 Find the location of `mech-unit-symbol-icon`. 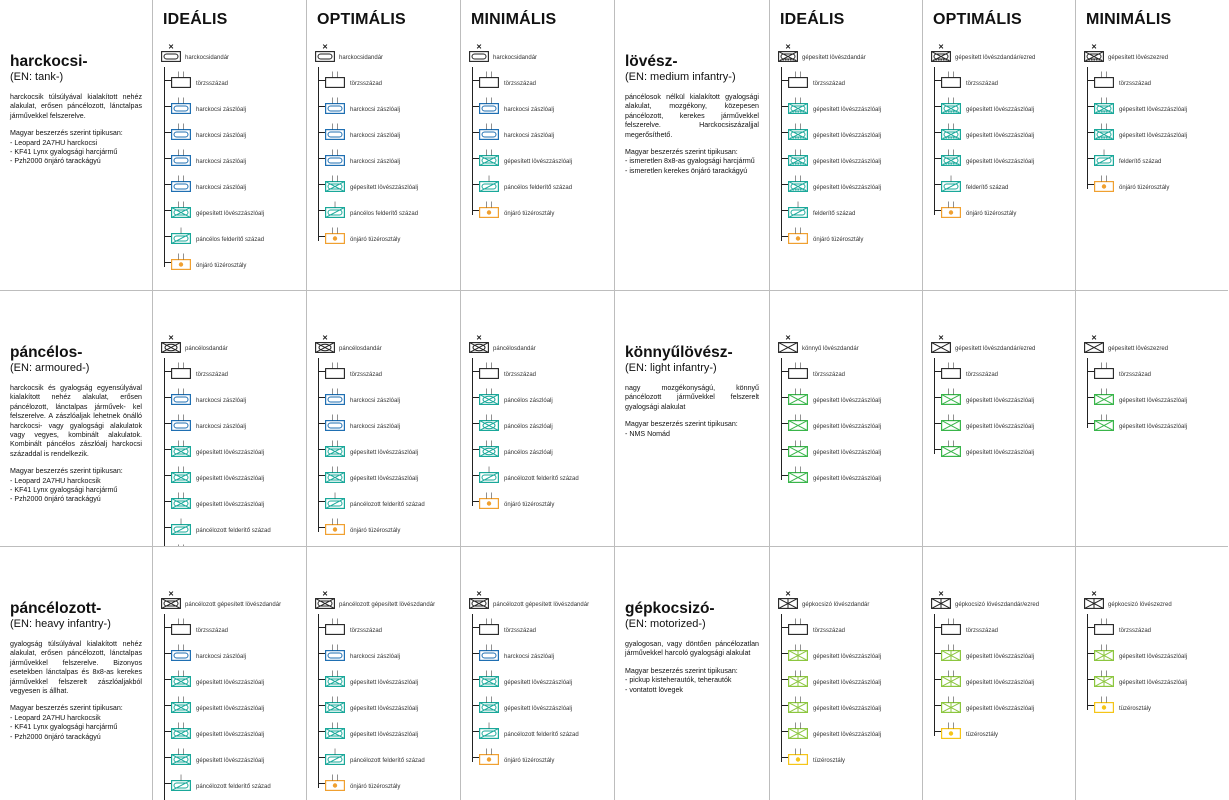

mech-unit-symbol-icon is located at coordinates (181, 478).